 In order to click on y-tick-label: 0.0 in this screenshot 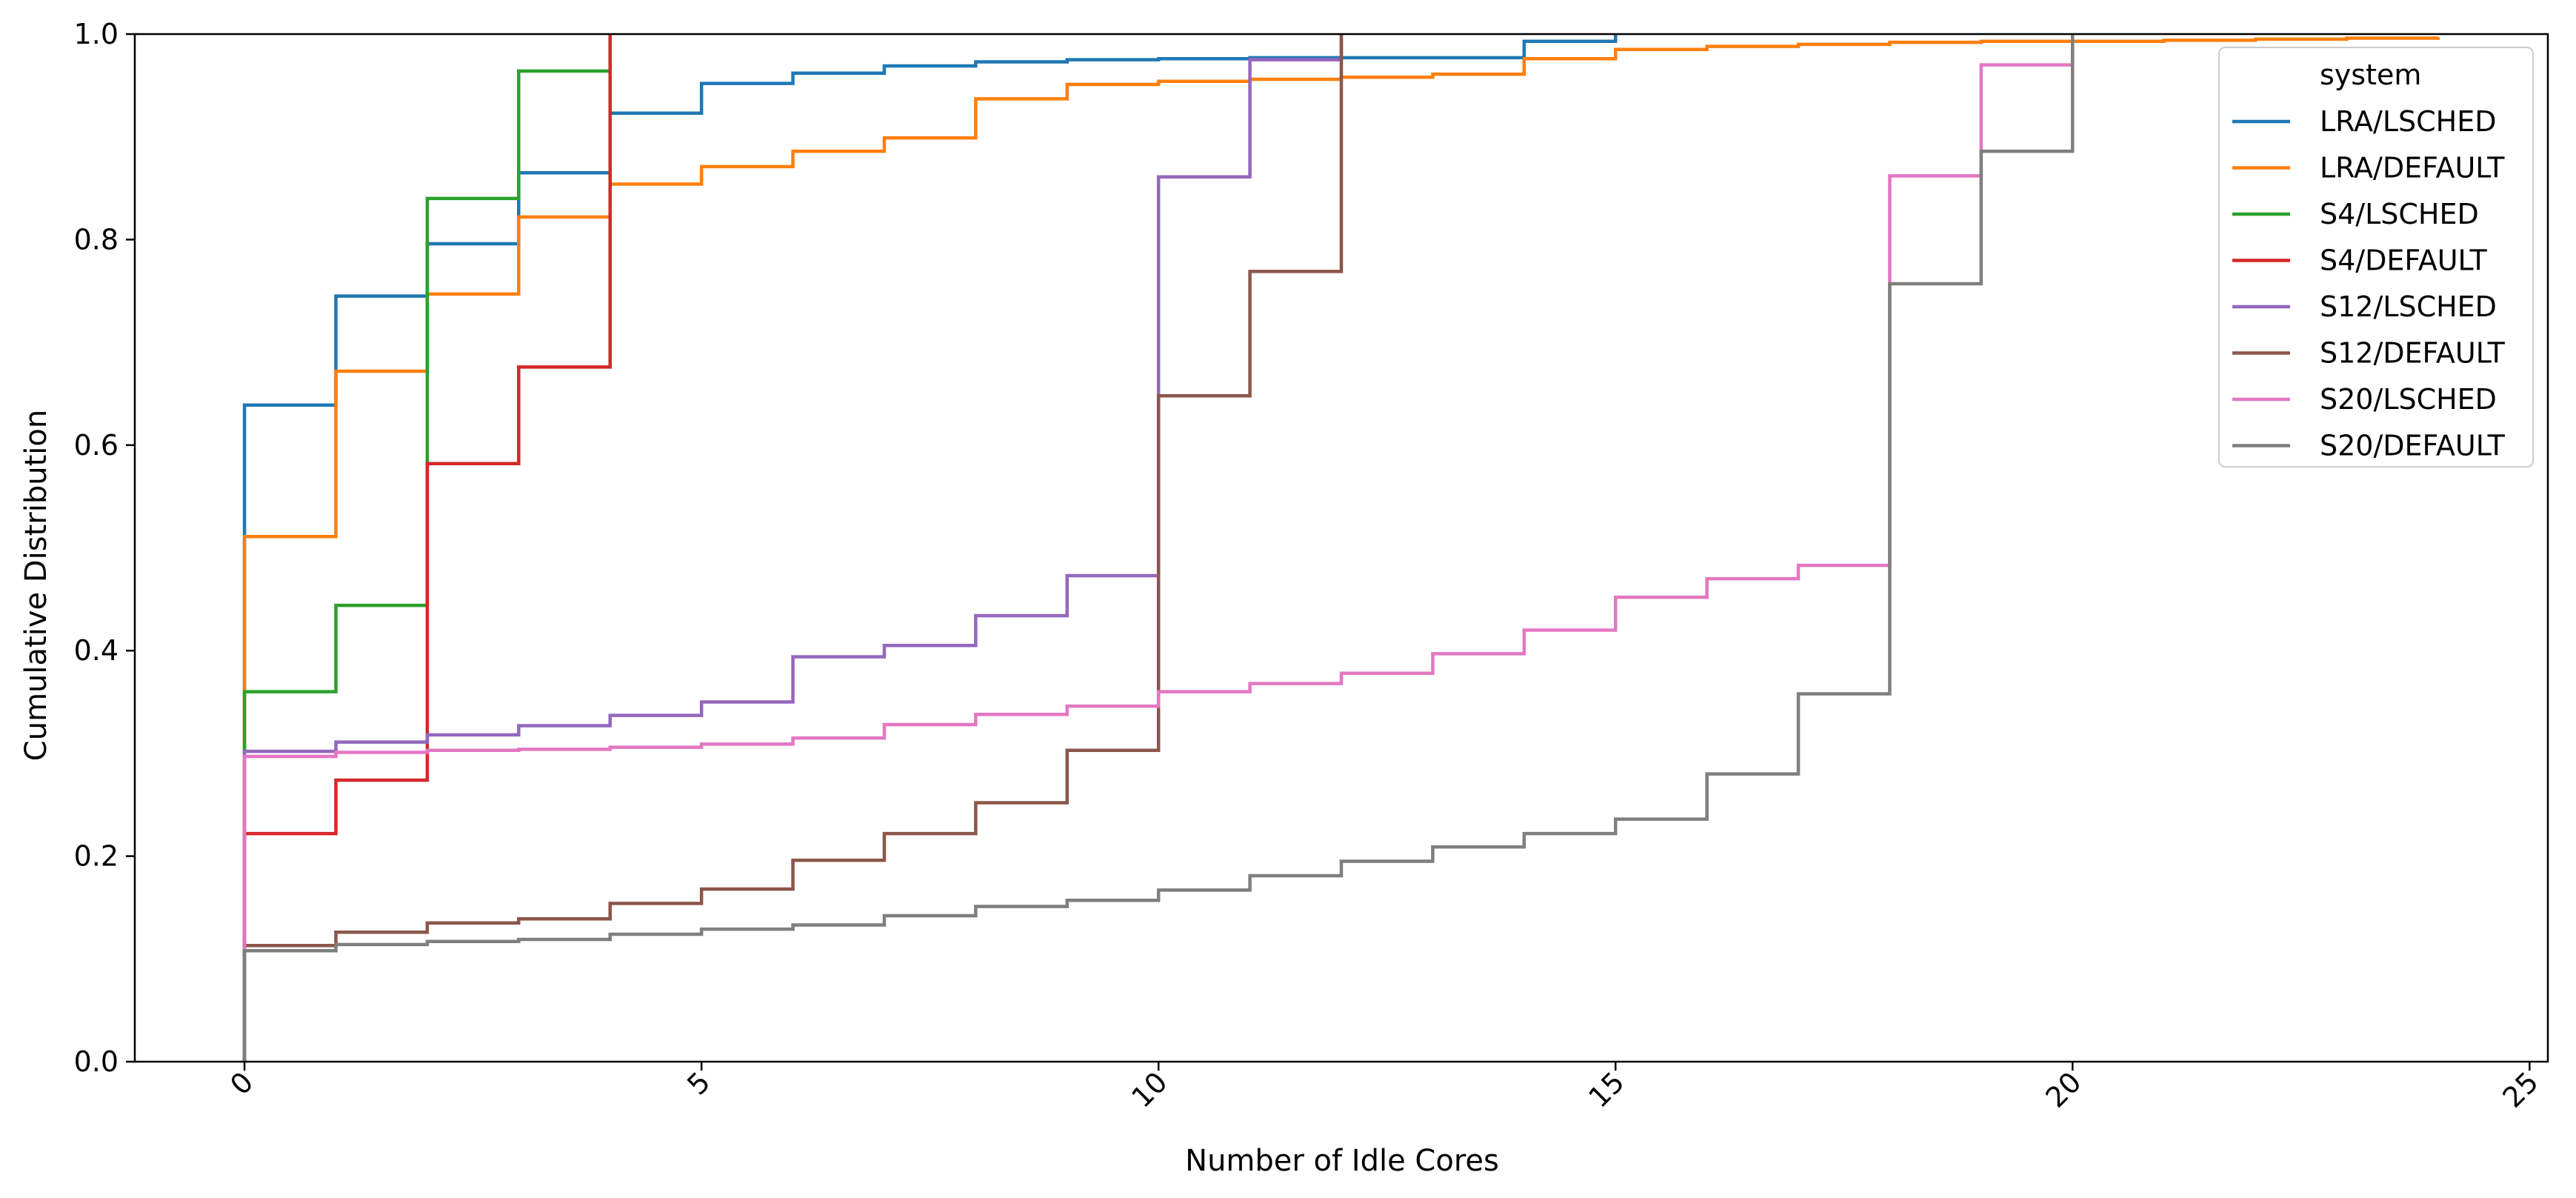, I will do `click(96, 1061)`.